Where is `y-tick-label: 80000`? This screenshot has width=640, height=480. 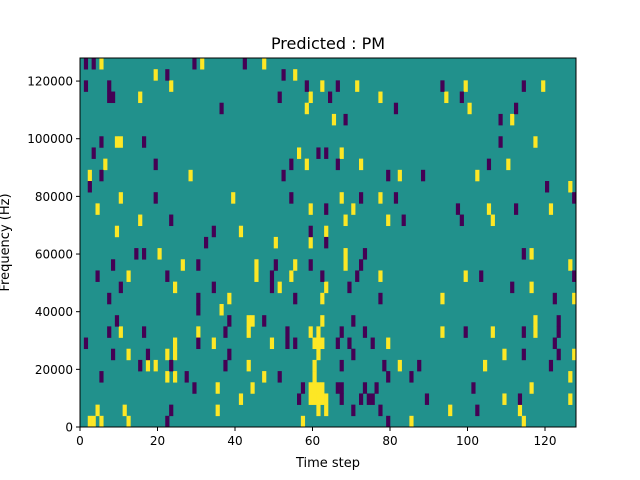
y-tick-label: 80000 is located at coordinates (54, 197).